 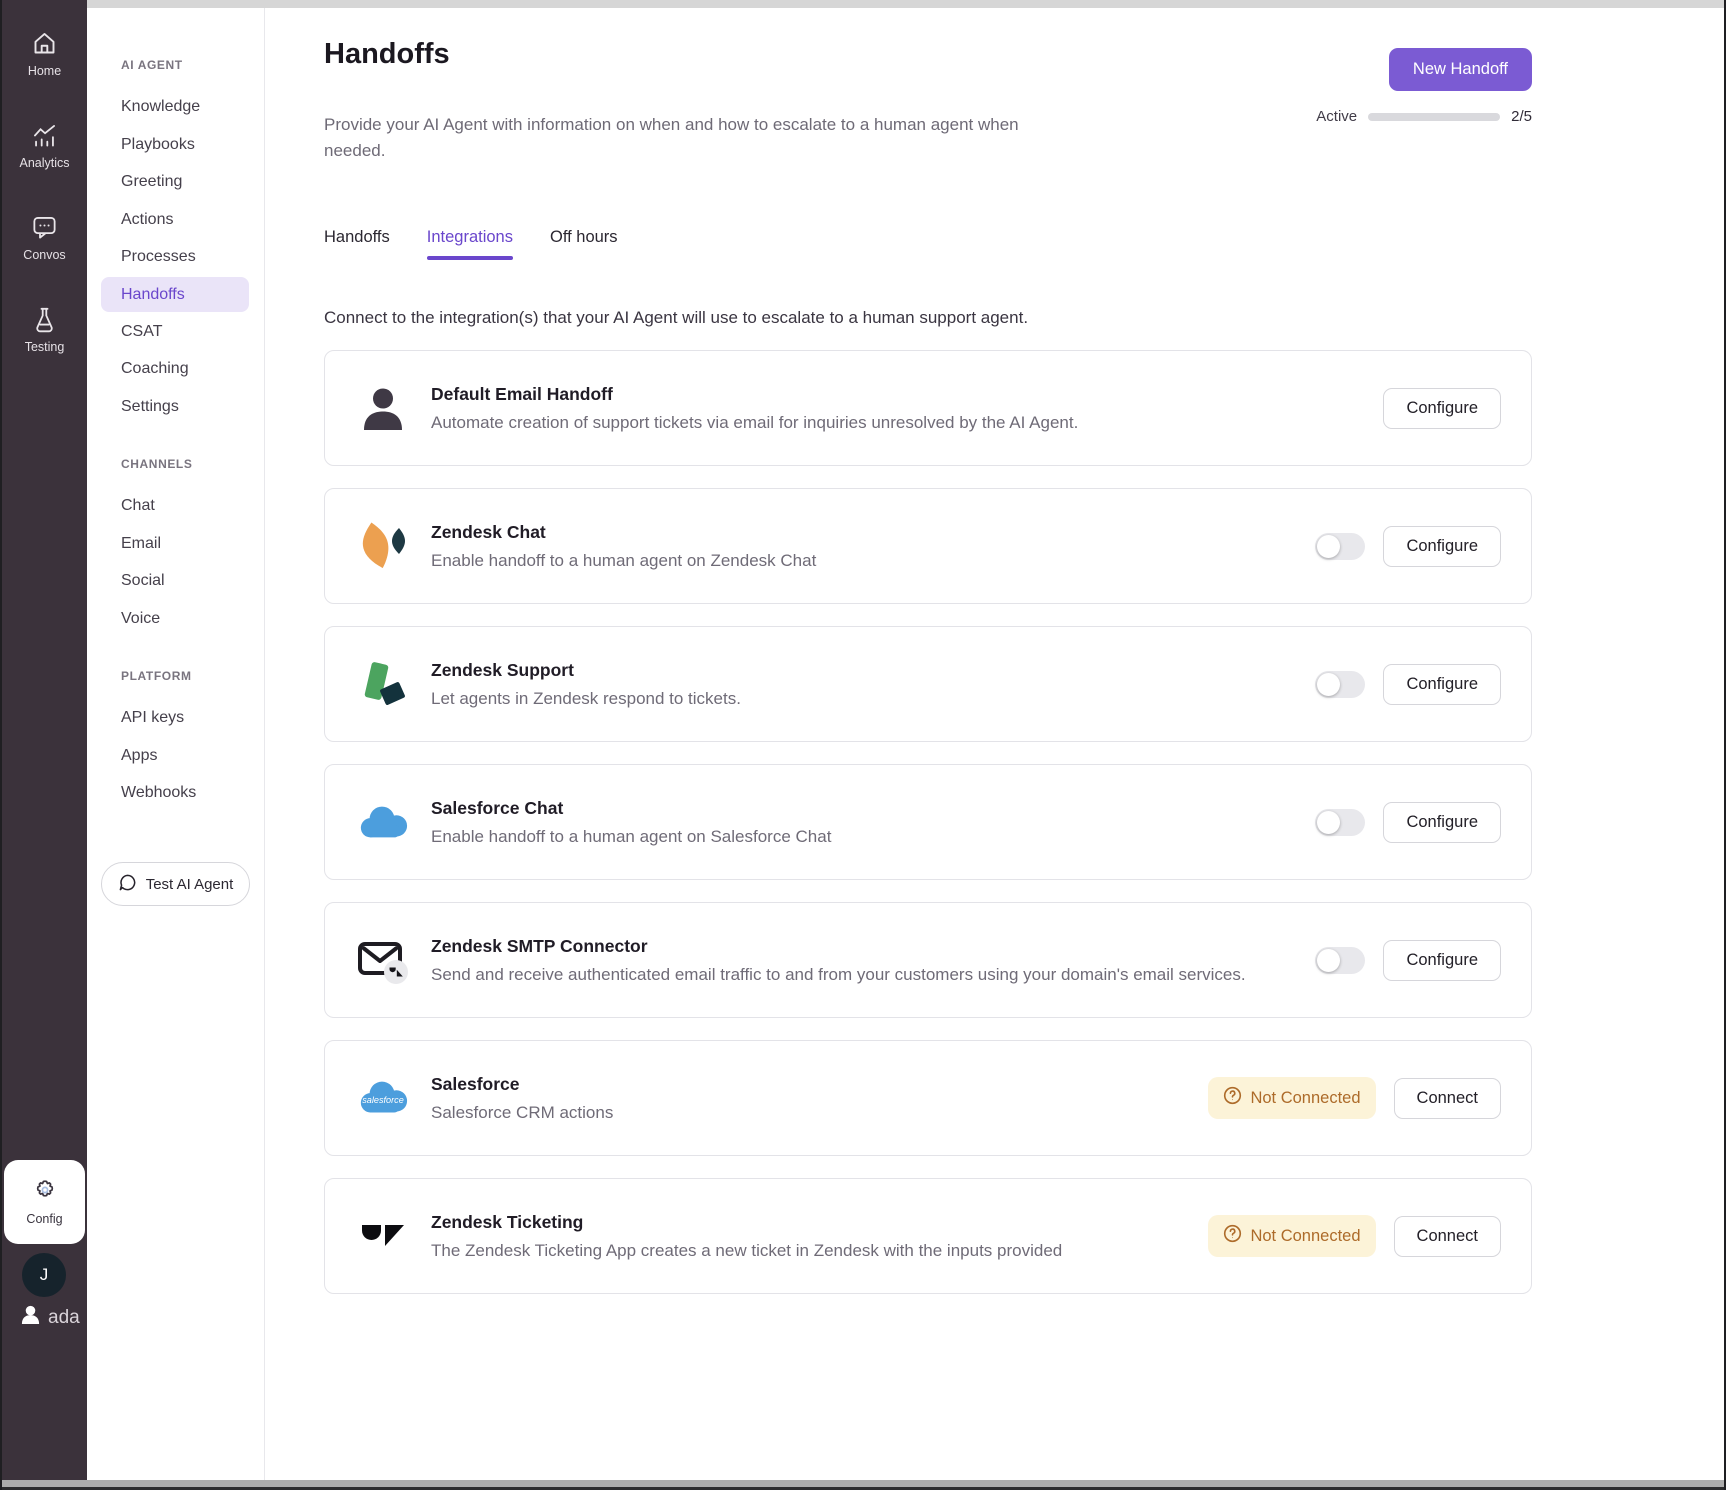 I want to click on page-title: Handoffs, so click(x=387, y=54).